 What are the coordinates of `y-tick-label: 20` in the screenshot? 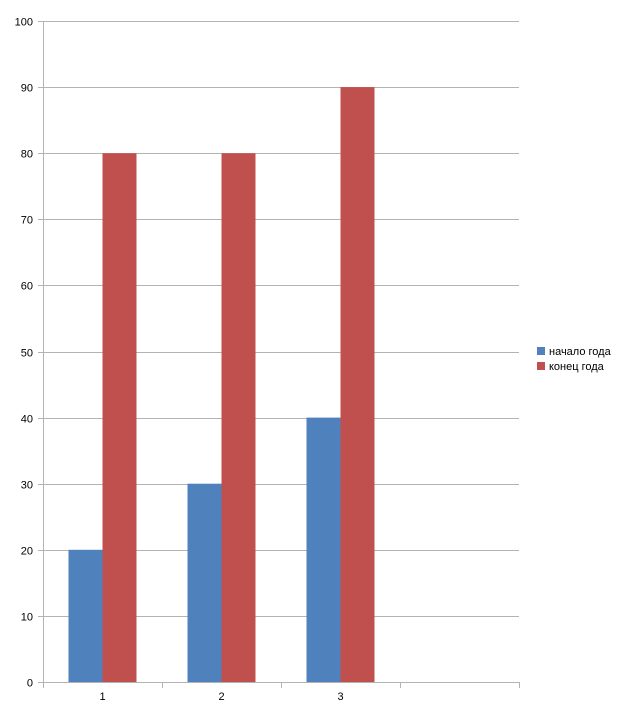 It's located at (27, 552).